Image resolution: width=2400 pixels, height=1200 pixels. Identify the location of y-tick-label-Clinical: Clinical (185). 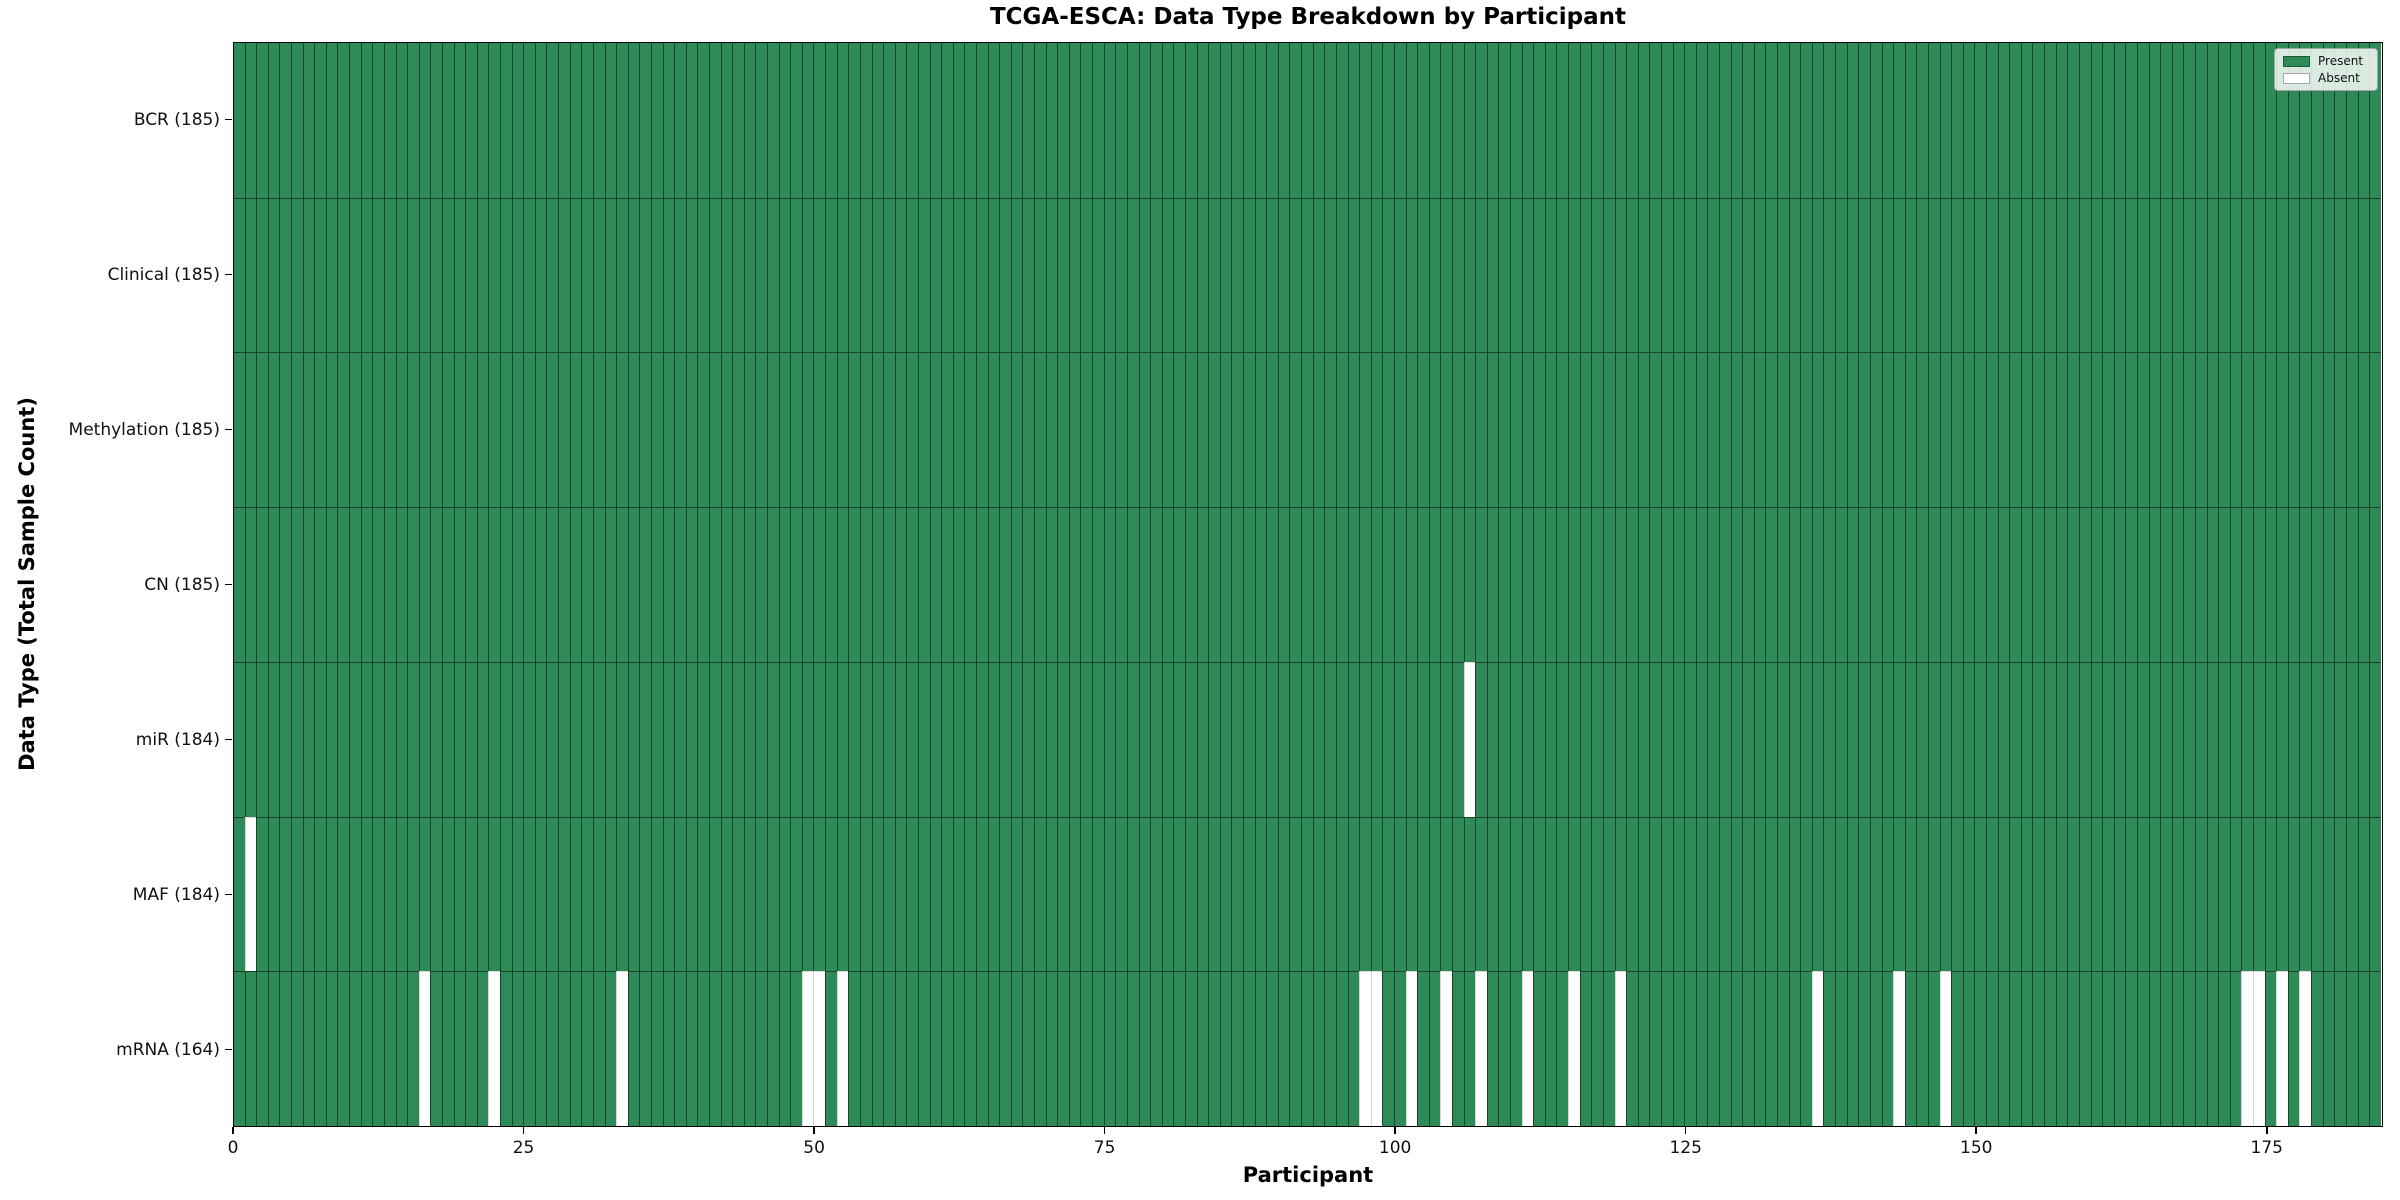
(163, 274).